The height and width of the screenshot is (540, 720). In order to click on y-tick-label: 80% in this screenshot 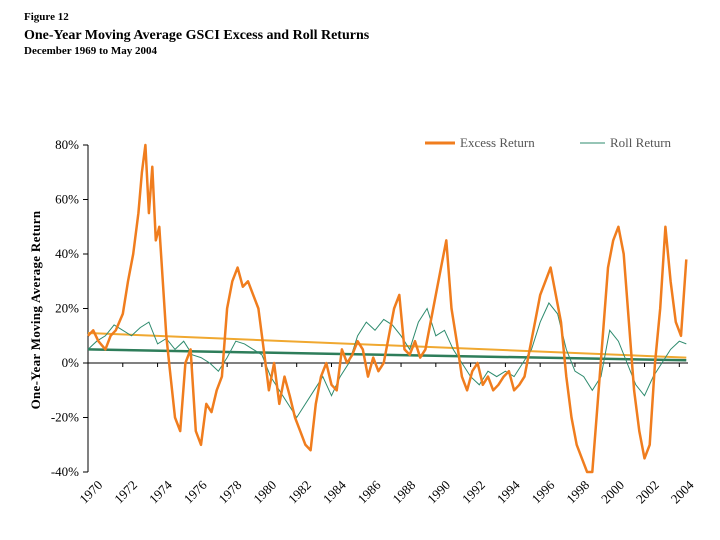, I will do `click(67, 144)`.